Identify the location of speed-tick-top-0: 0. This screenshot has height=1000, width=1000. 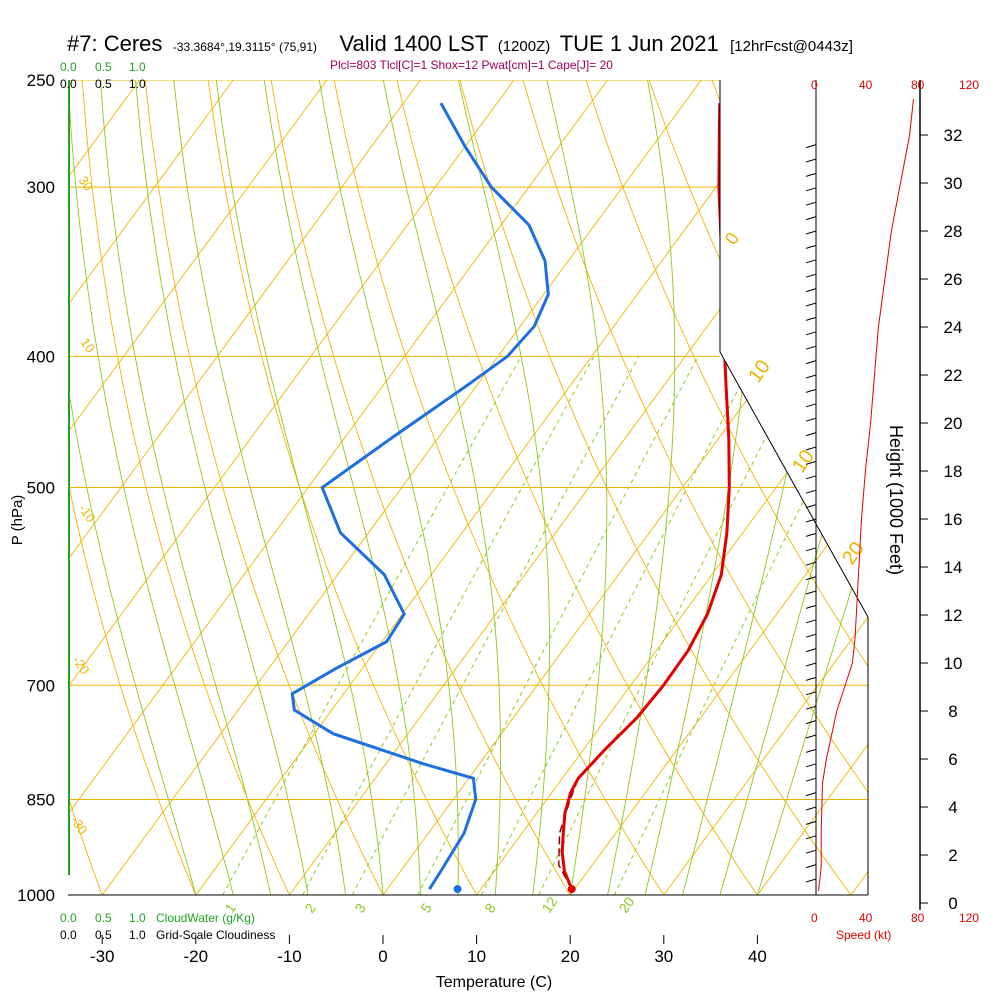
(814, 85).